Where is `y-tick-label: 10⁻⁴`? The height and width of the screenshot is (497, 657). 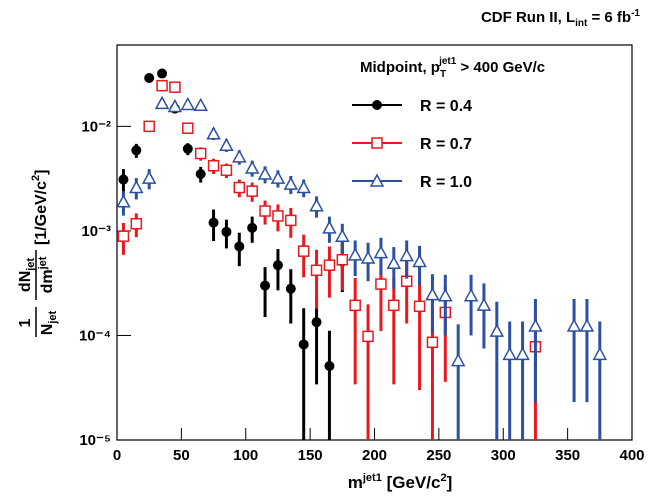
y-tick-label: 10⁻⁴ is located at coordinates (95, 335).